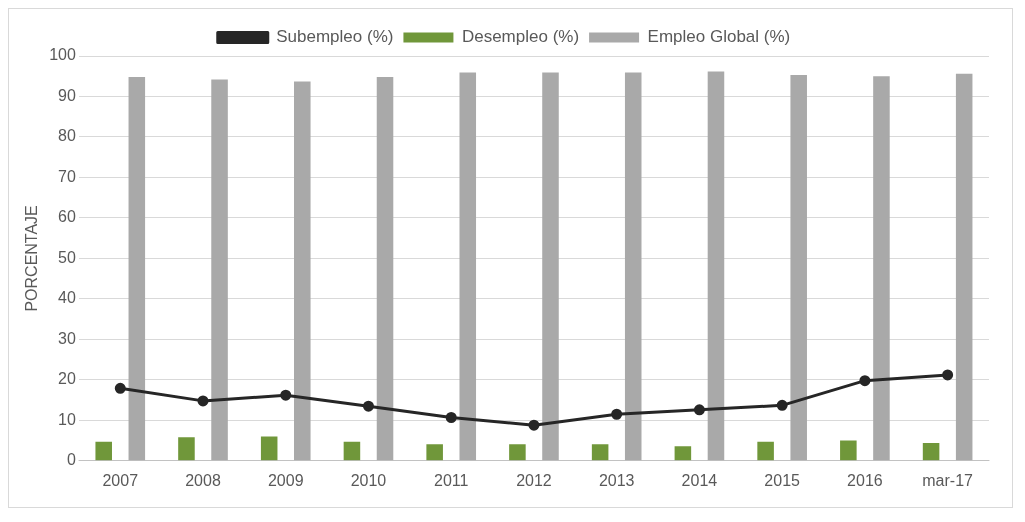 This screenshot has width=1025, height=522. Describe the element at coordinates (67, 419) in the screenshot. I see `y-tick-label: 10` at that location.